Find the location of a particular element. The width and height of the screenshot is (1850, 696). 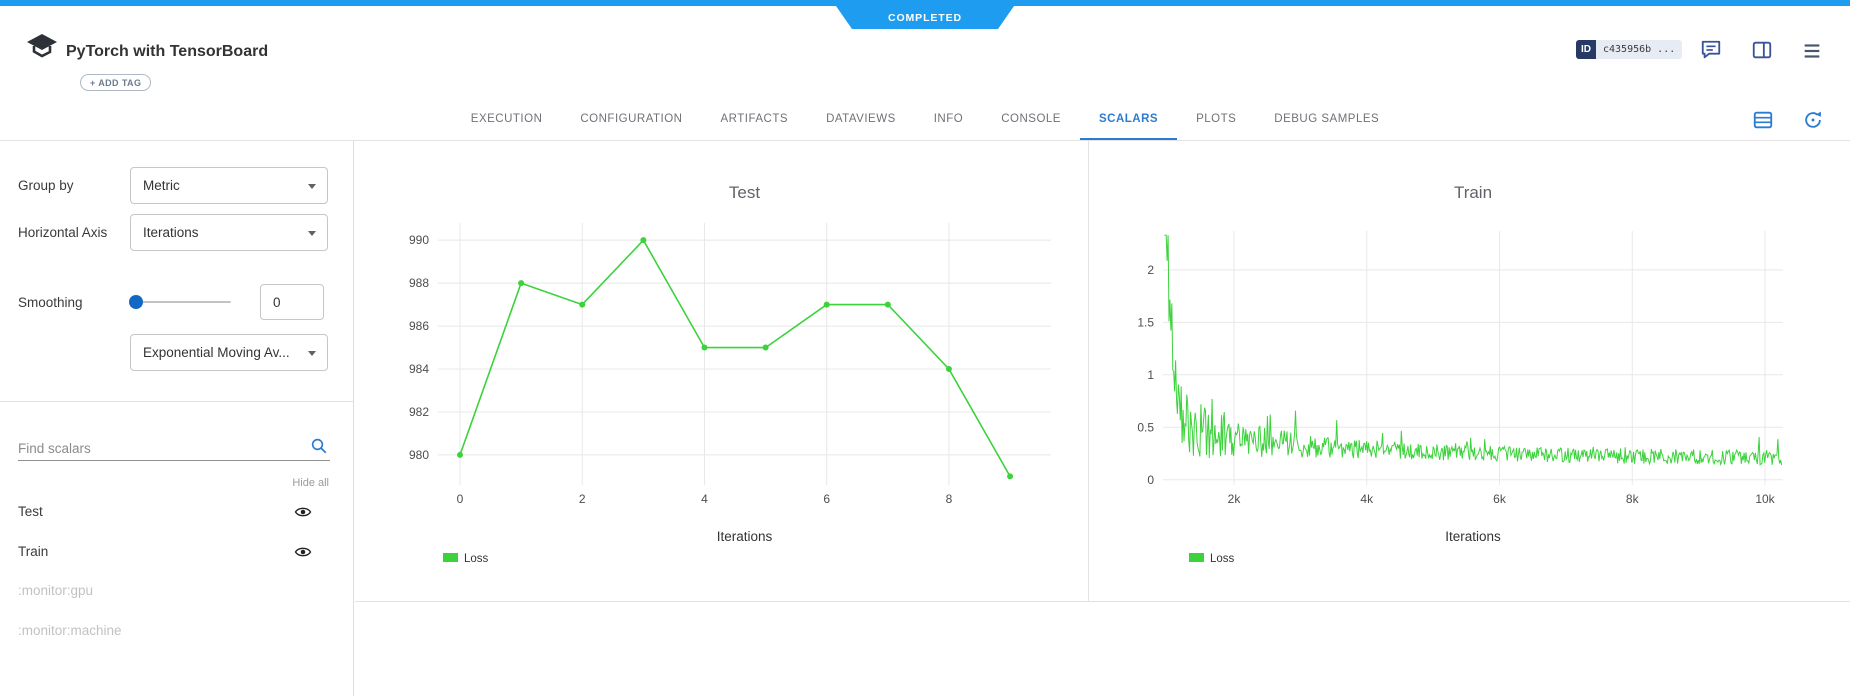

svg-text: 0.5 is located at coordinates (1145, 427).